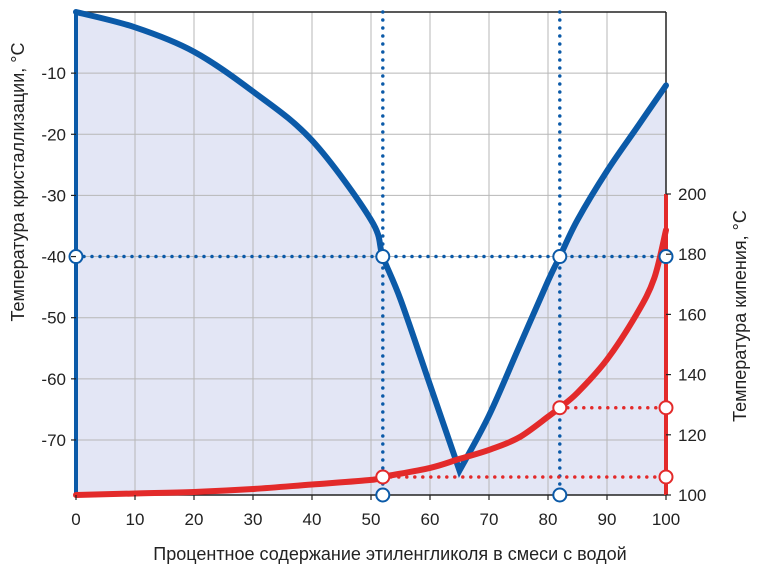 The width and height of the screenshot is (758, 573). What do you see at coordinates (312, 519) in the screenshot?
I see `x-tick-label: 40` at bounding box center [312, 519].